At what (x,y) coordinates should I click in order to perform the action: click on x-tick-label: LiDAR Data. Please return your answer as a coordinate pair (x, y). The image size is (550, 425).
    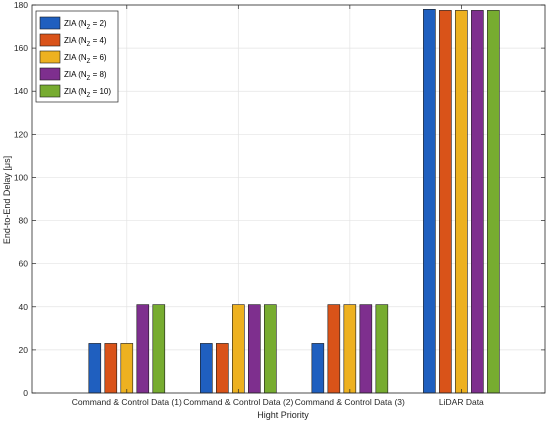
    Looking at the image, I should click on (461, 402).